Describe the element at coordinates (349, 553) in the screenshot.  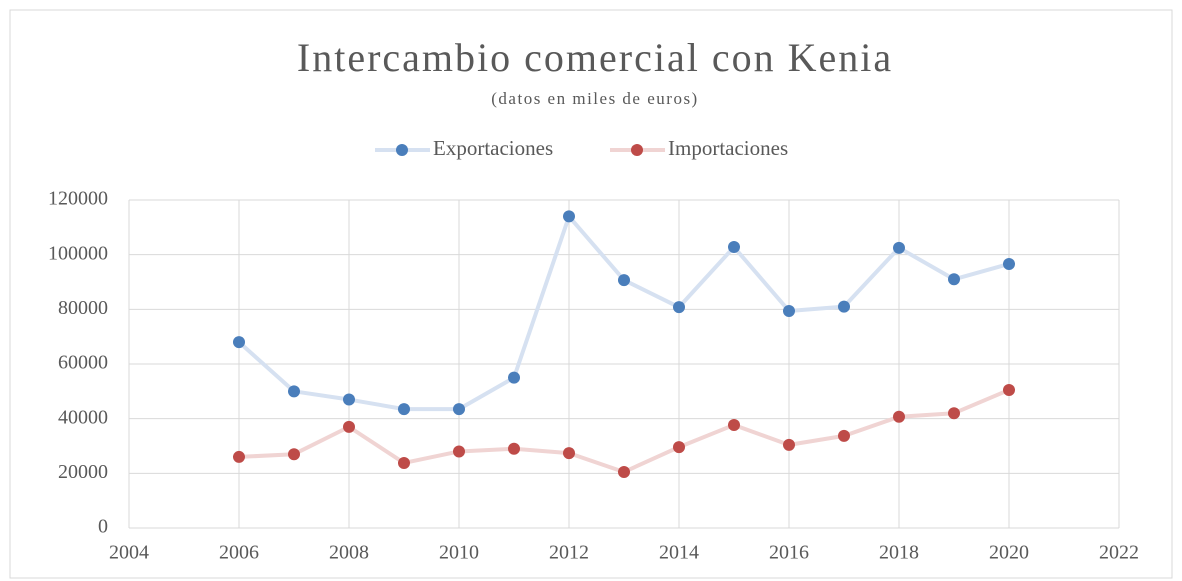
I see `x-tick-label: 2008` at that location.